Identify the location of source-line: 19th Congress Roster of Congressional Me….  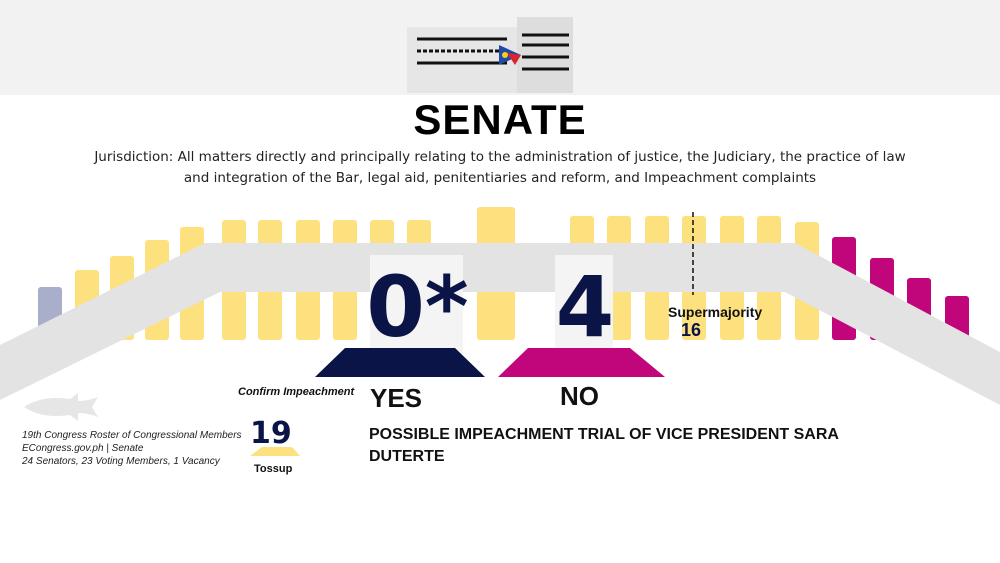
(132, 435).